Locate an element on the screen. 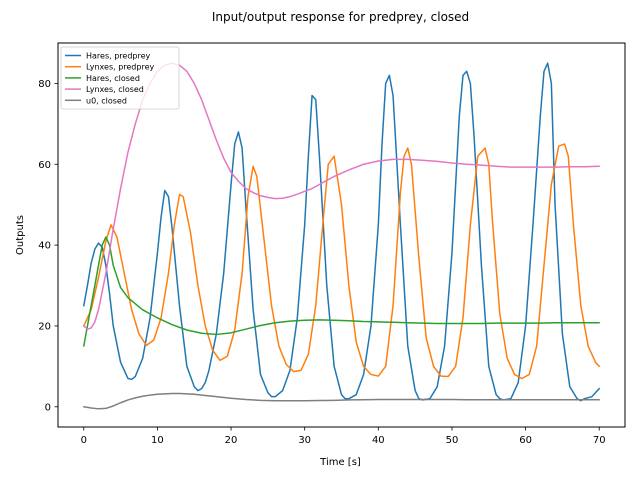 The image size is (640, 480). x-tick-label: 40 is located at coordinates (378, 440).